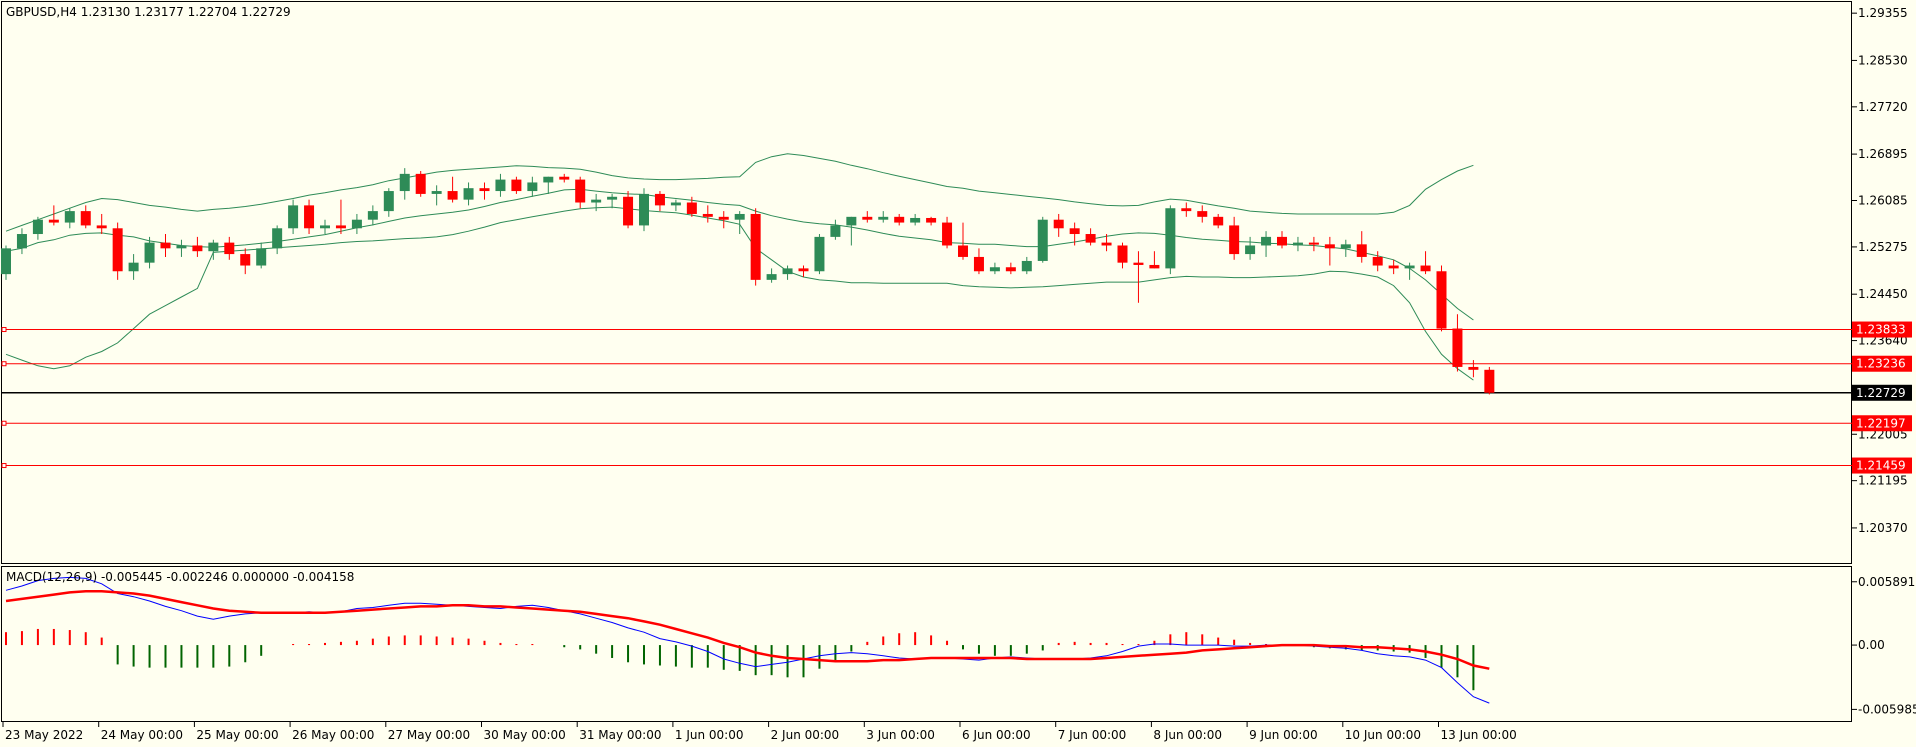 The width and height of the screenshot is (1916, 747). Describe the element at coordinates (1283, 735) in the screenshot. I see `time-tick-label: 9 Jun 00:00` at that location.